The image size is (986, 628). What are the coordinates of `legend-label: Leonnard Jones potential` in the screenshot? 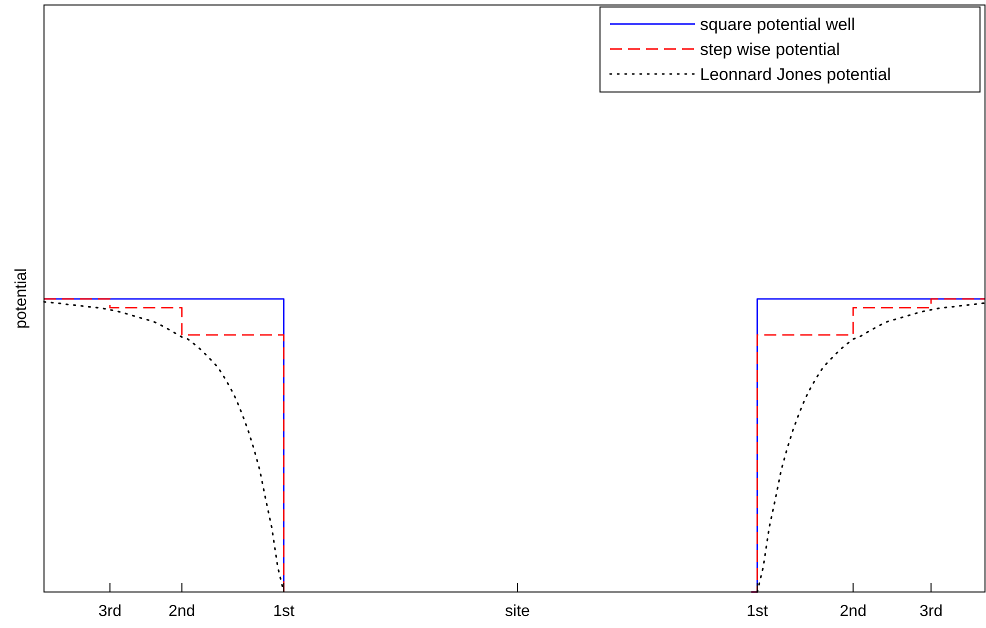 It's located at (795, 74).